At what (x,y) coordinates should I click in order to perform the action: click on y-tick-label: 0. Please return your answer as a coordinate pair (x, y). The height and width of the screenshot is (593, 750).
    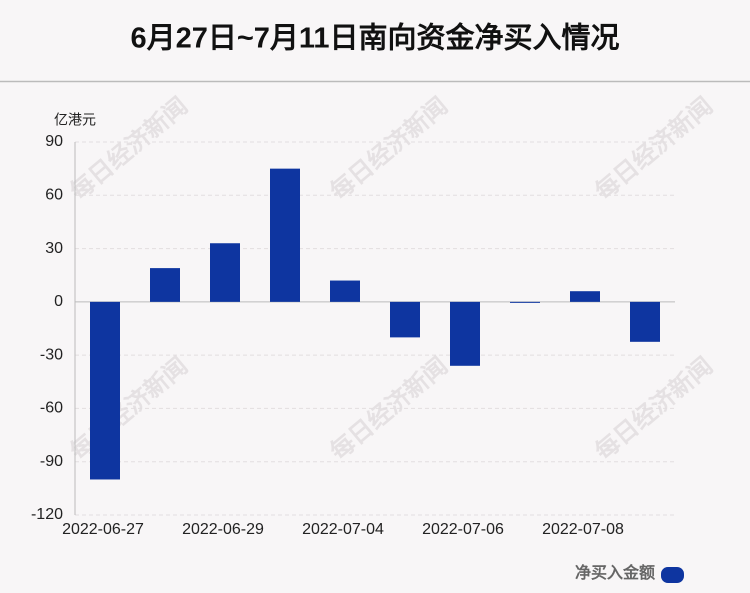
    Looking at the image, I should click on (58, 301).